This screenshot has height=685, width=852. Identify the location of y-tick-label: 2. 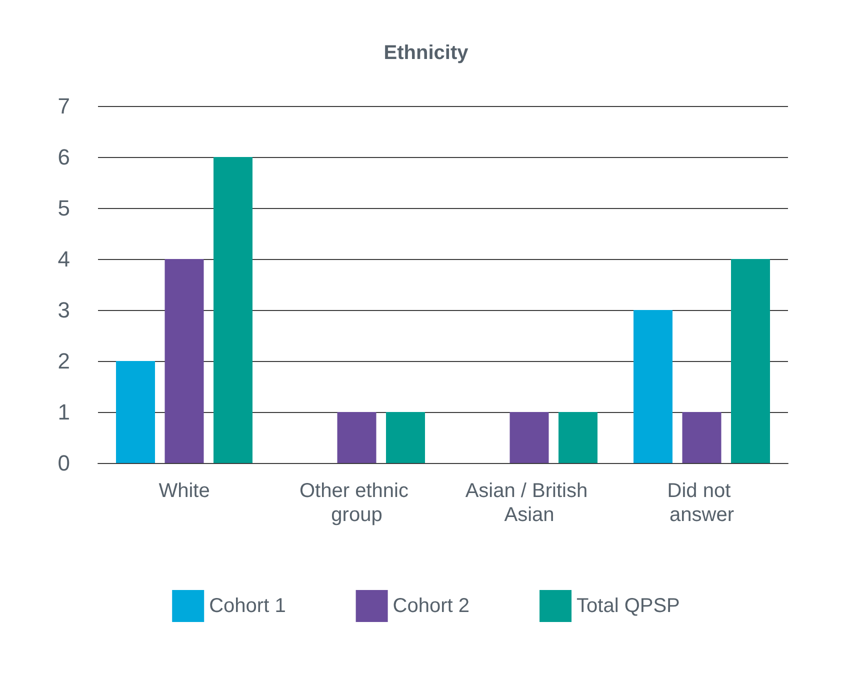
(64, 361).